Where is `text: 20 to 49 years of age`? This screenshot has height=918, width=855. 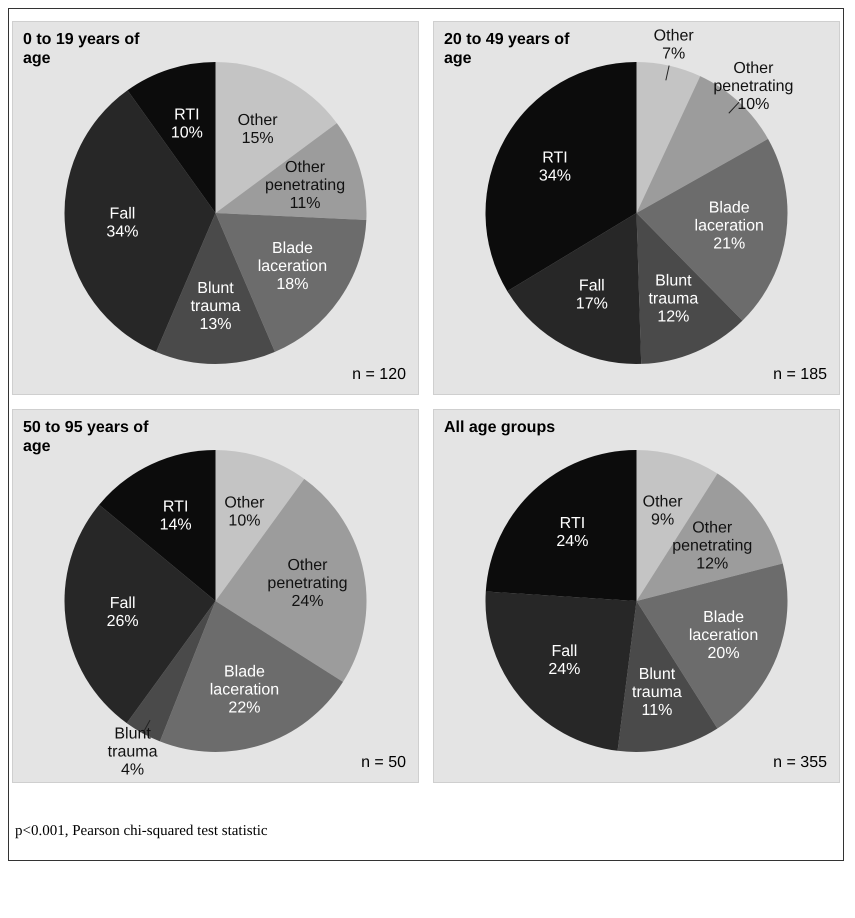
text: 20 to 49 years of age is located at coordinates (507, 49).